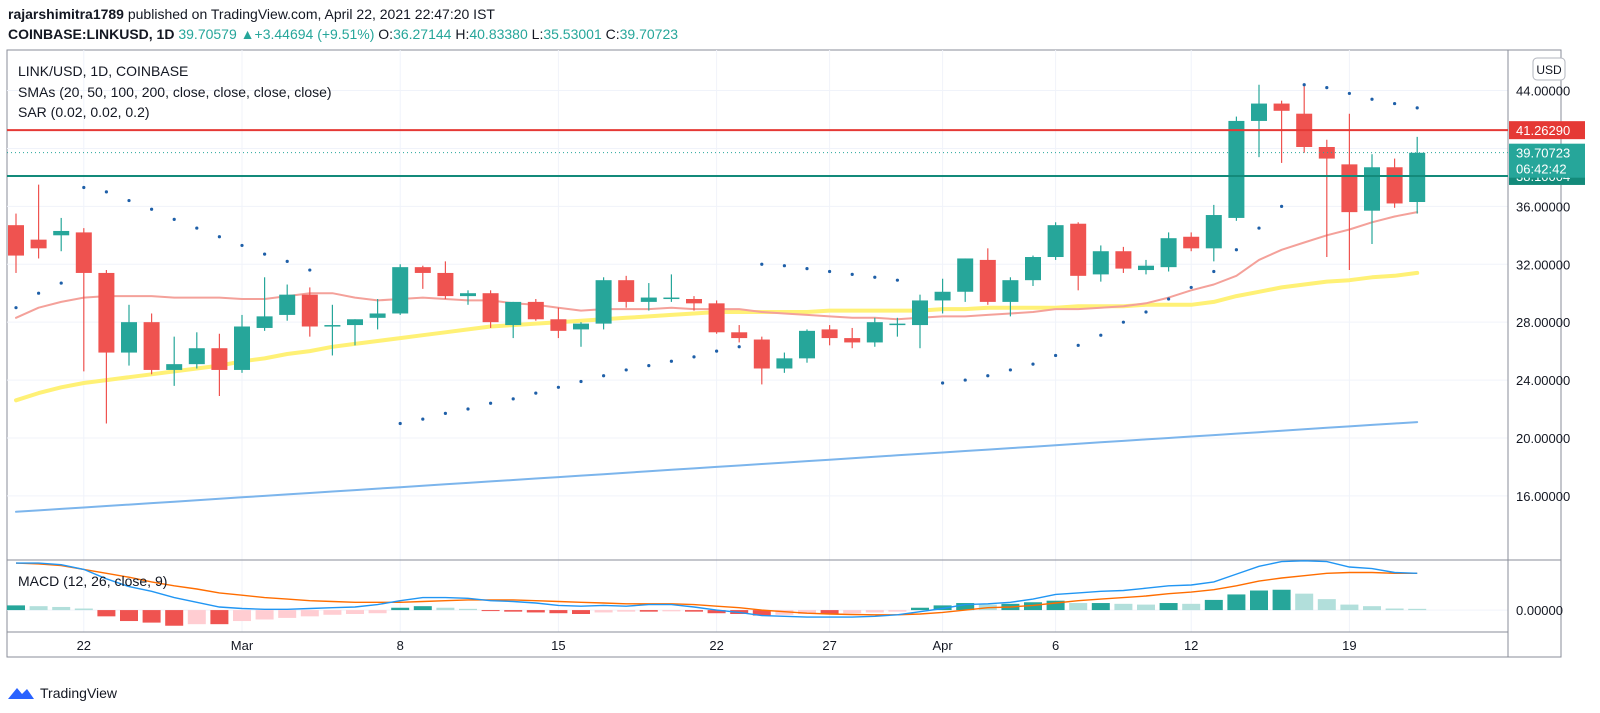 This screenshot has height=713, width=1600. Describe the element at coordinates (84, 645) in the screenshot. I see `x-tick-label: 22` at that location.